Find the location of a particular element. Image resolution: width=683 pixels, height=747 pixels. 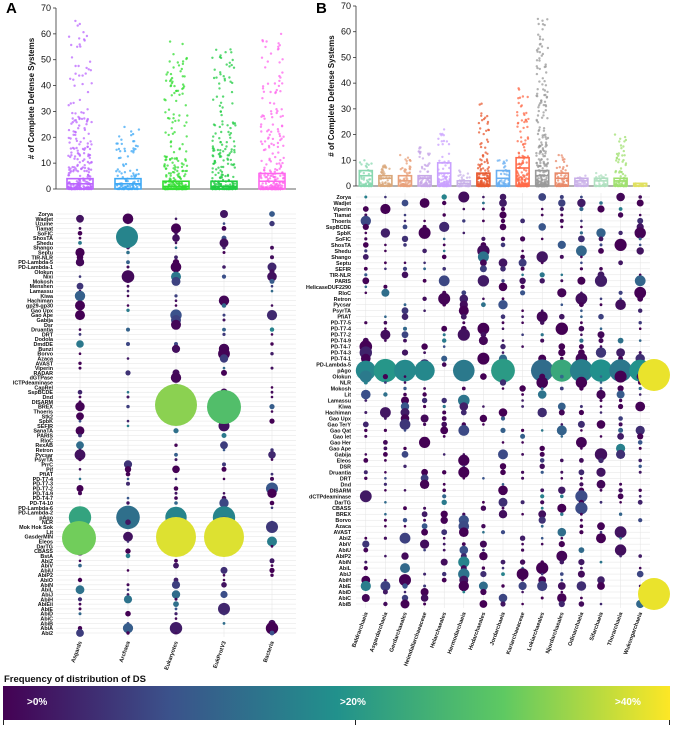

box is located at coordinates (385, 180).